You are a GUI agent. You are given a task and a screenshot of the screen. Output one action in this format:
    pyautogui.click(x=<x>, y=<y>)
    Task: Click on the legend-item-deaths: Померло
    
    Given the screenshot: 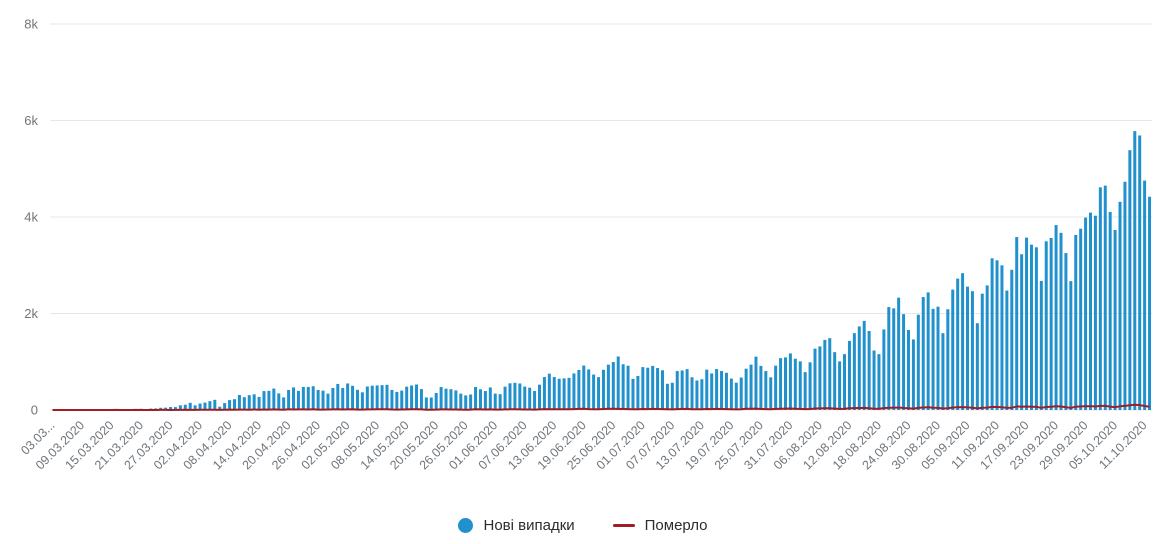 What is the action you would take?
    pyautogui.click(x=660, y=525)
    